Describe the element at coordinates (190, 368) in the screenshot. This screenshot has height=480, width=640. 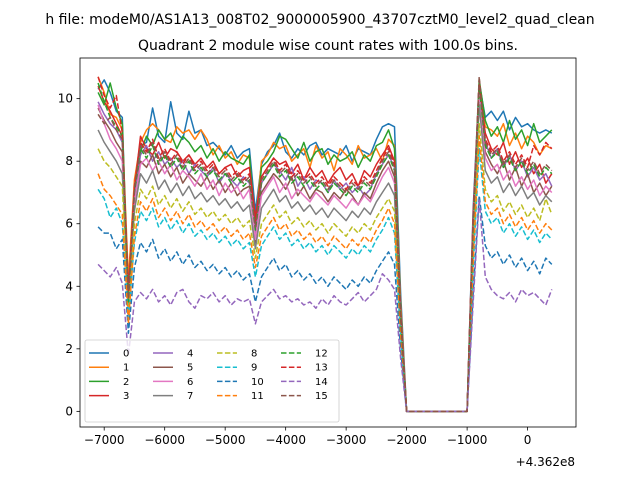
I see `legend-label-5: 5` at that location.